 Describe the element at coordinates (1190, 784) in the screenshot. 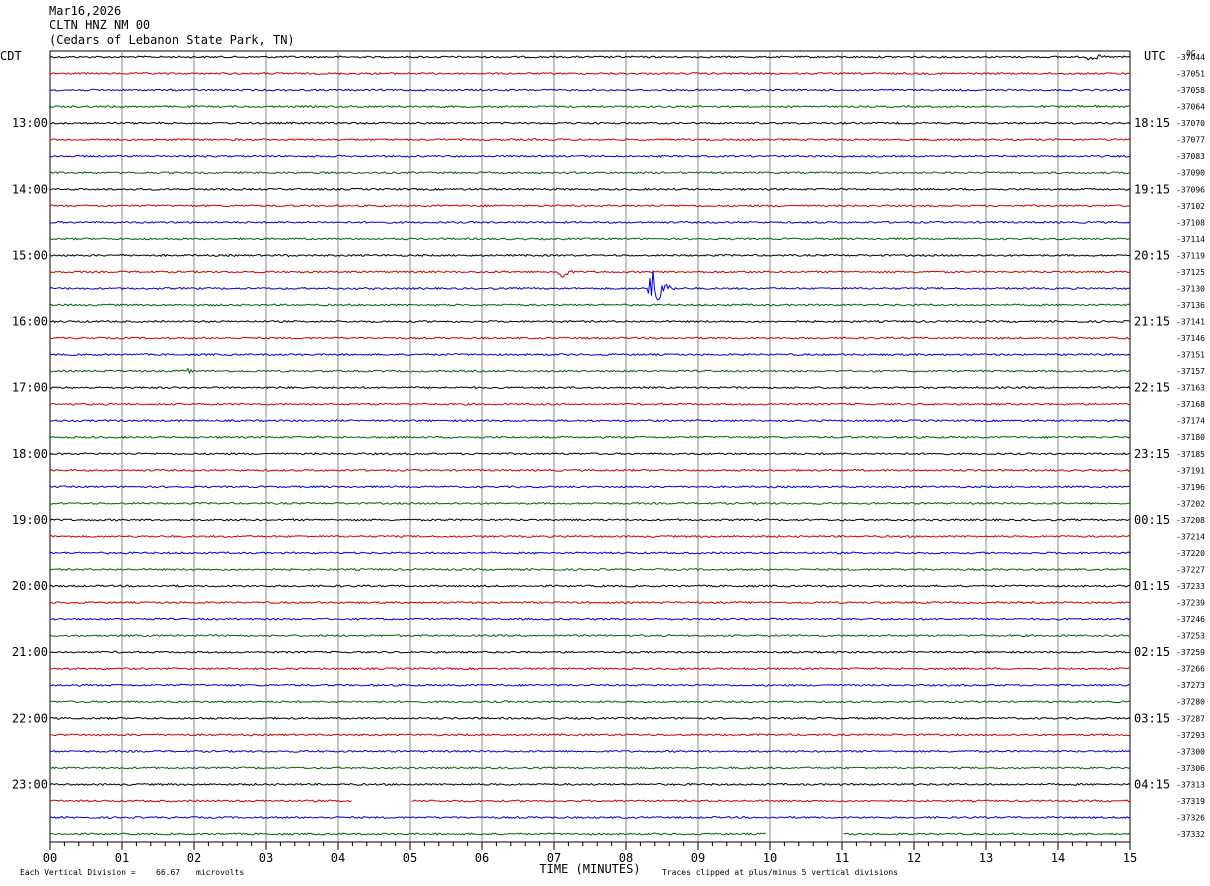

I see `trace-offset-label: -37313` at that location.